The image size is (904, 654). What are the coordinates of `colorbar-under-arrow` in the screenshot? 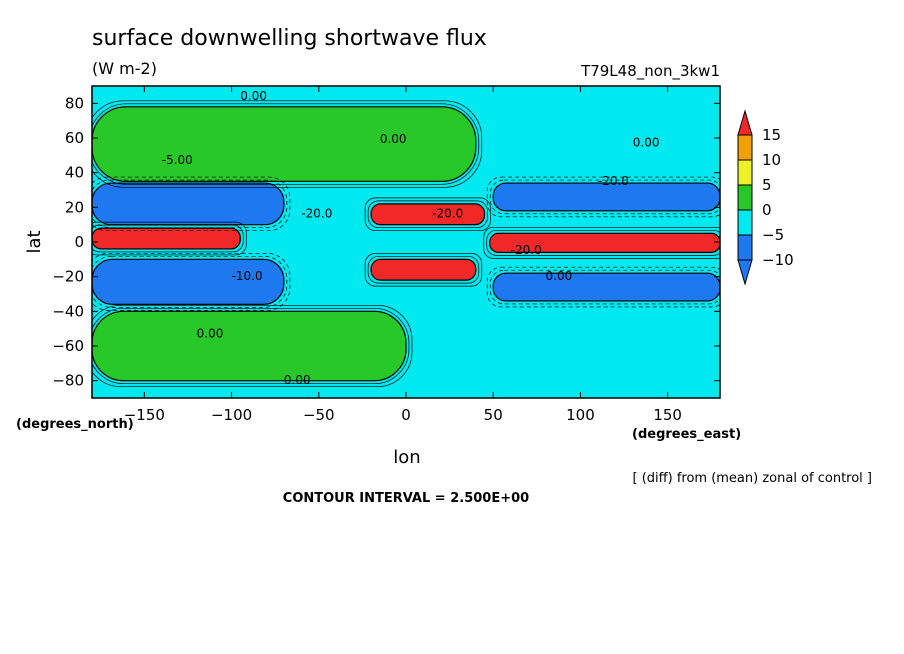 It's located at (745, 272).